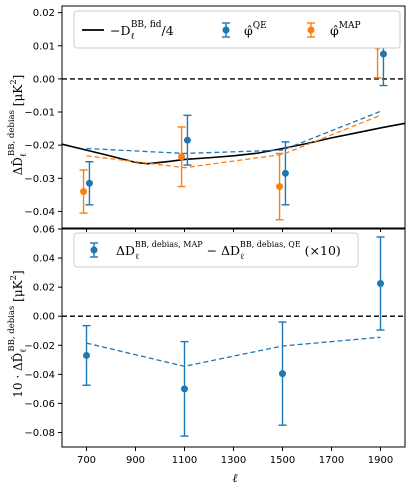 The width and height of the screenshot is (416, 489). What do you see at coordinates (44, 259) in the screenshot?
I see `bottom-ytick-label: 0.04` at bounding box center [44, 259].